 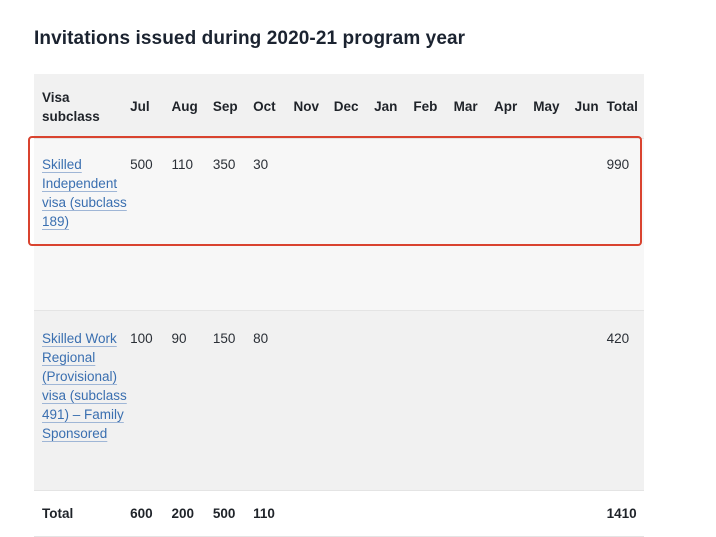 I want to click on header-visa-subclass: Visa subclass, so click(x=82, y=106).